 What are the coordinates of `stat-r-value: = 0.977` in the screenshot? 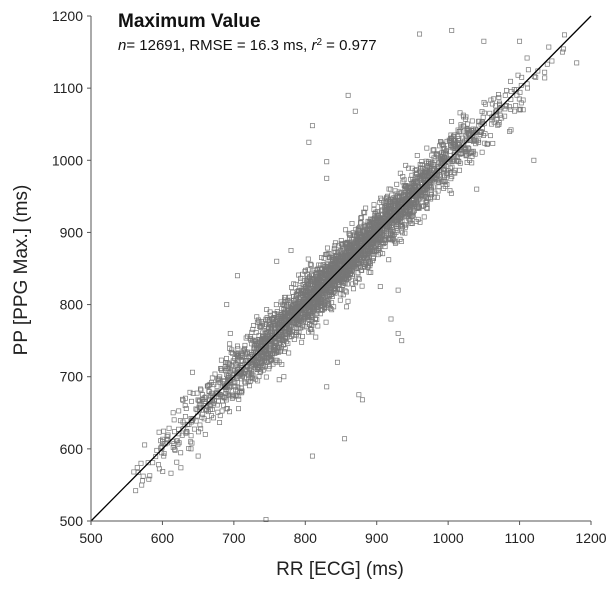 It's located at (349, 45).